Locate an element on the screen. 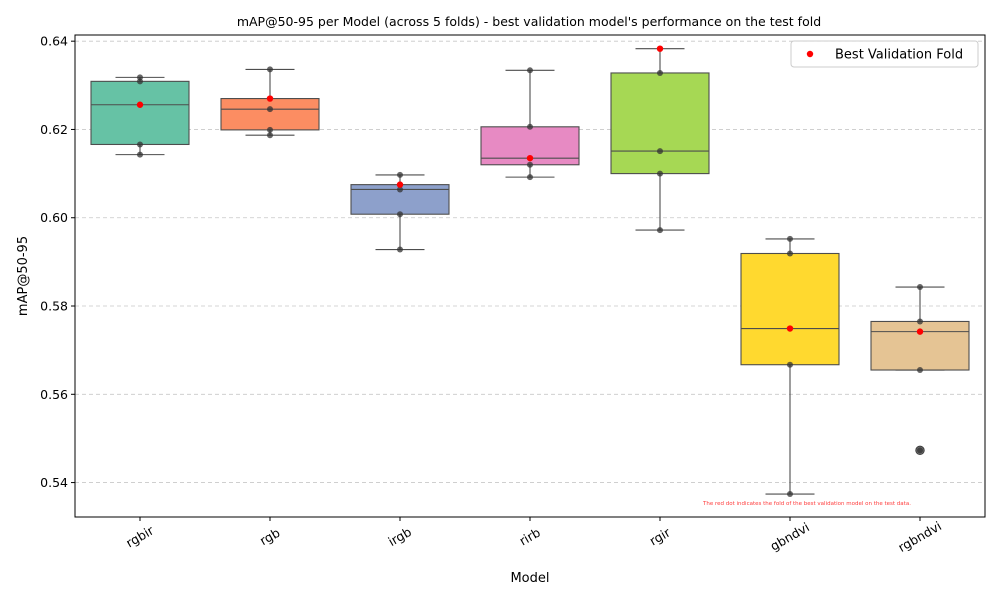 Image resolution: width=1000 pixels, height=600 pixels. y-tick-label: 0.64 is located at coordinates (54, 41).